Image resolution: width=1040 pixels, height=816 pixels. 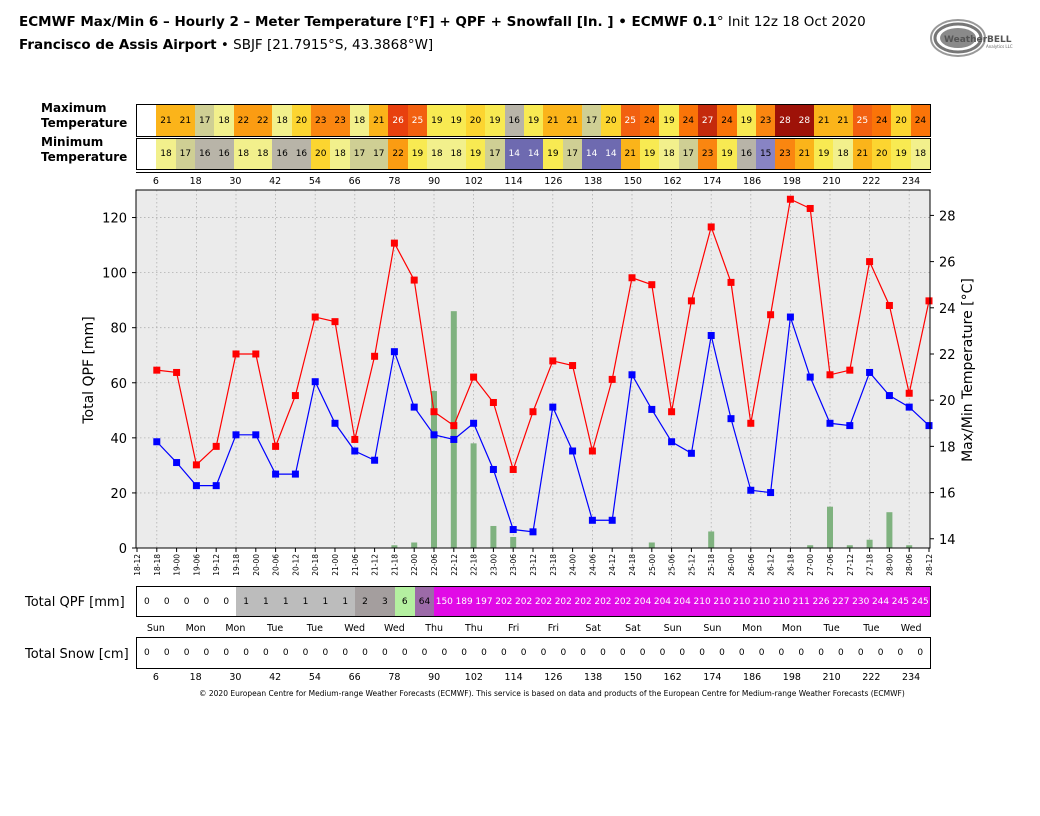 What do you see at coordinates (947, 401) in the screenshot?
I see `y2-tick-label: 20` at bounding box center [947, 401].